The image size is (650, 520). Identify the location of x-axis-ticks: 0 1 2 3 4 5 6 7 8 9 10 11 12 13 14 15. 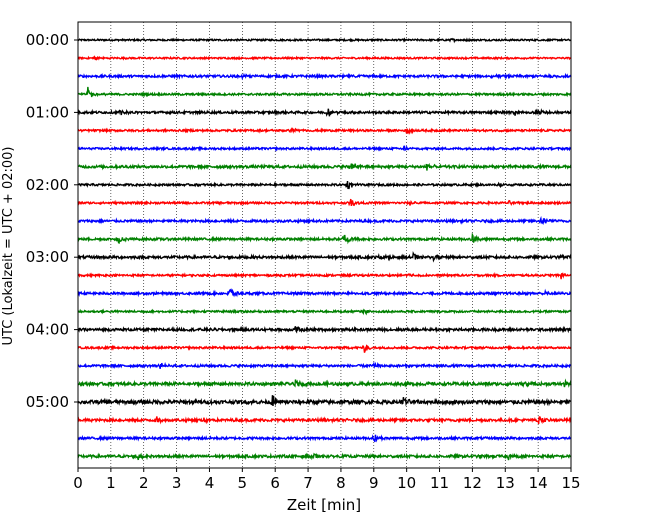
(327, 480).